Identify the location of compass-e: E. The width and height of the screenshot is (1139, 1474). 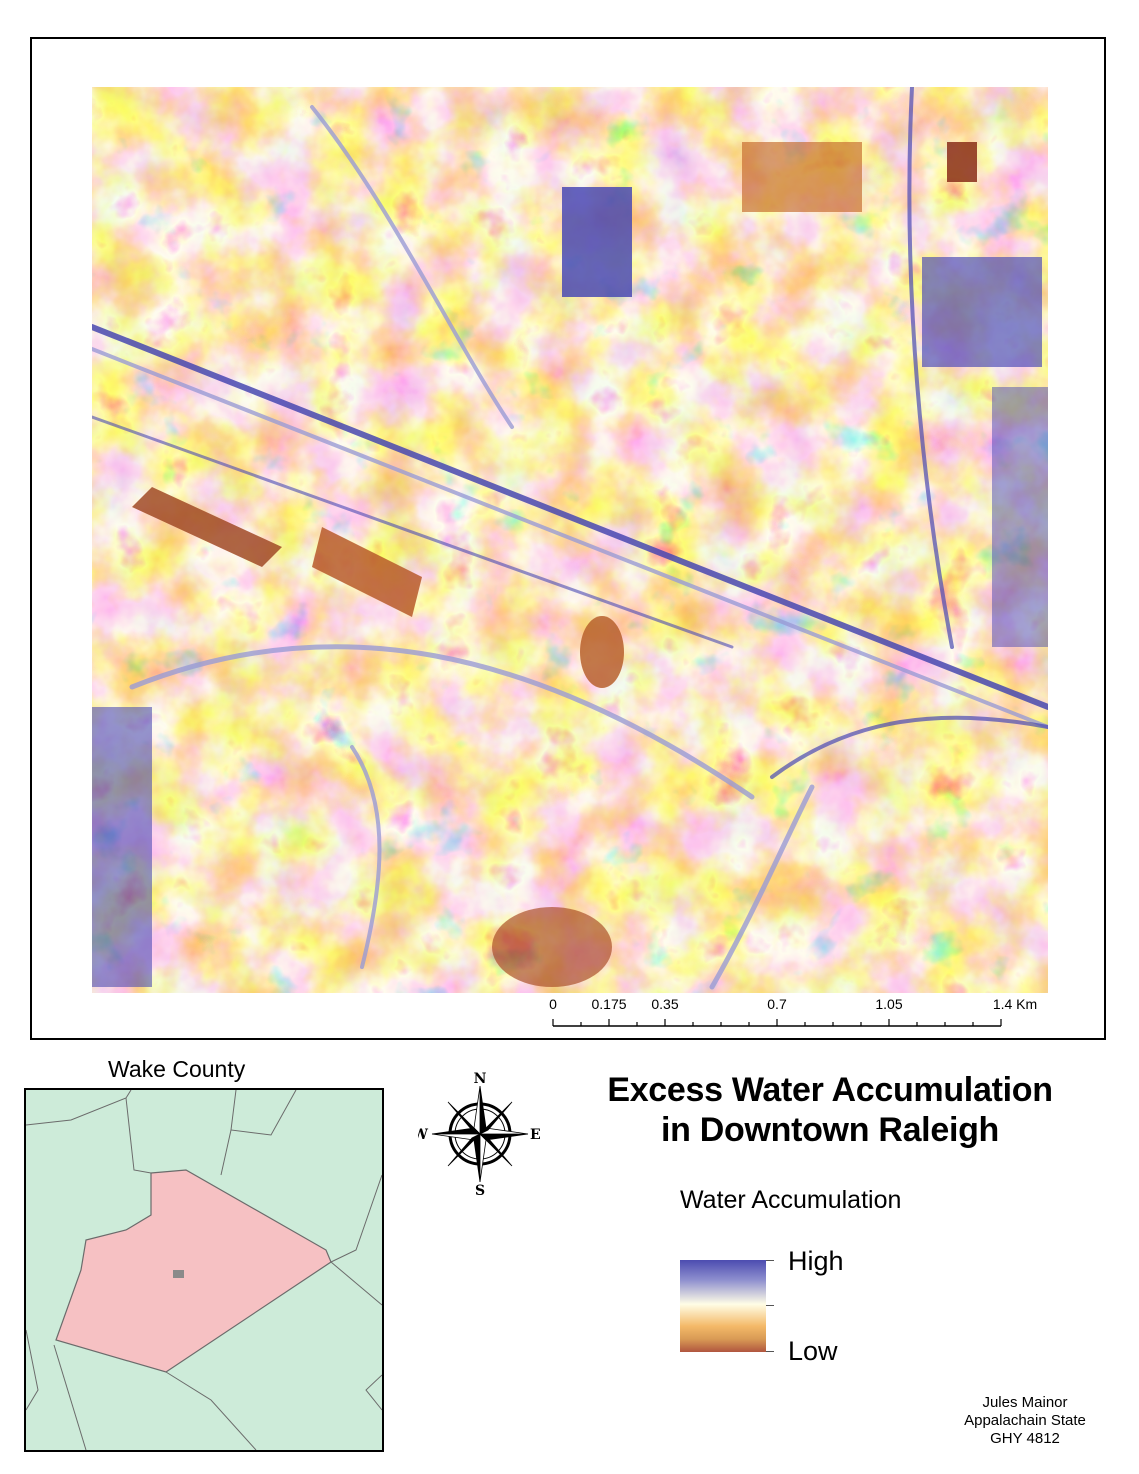
(535, 1135).